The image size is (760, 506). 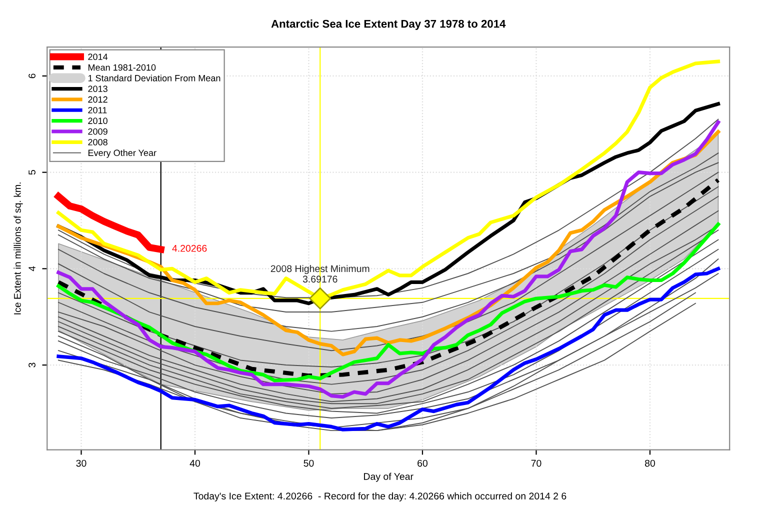 What do you see at coordinates (389, 477) in the screenshot?
I see `x-axis-title: Day of Year` at bounding box center [389, 477].